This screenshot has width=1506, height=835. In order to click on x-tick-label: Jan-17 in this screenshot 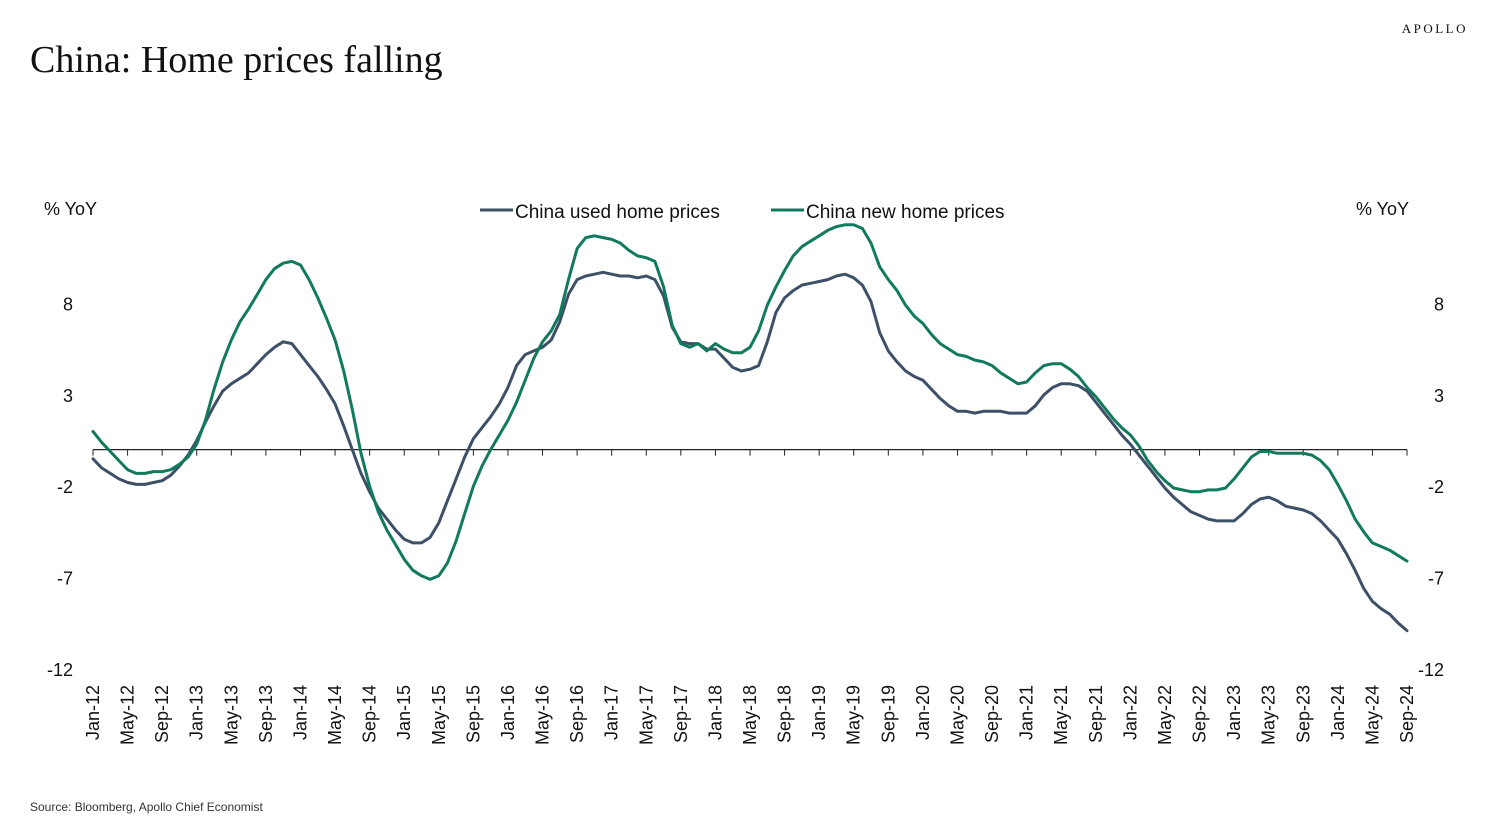, I will do `click(612, 712)`.